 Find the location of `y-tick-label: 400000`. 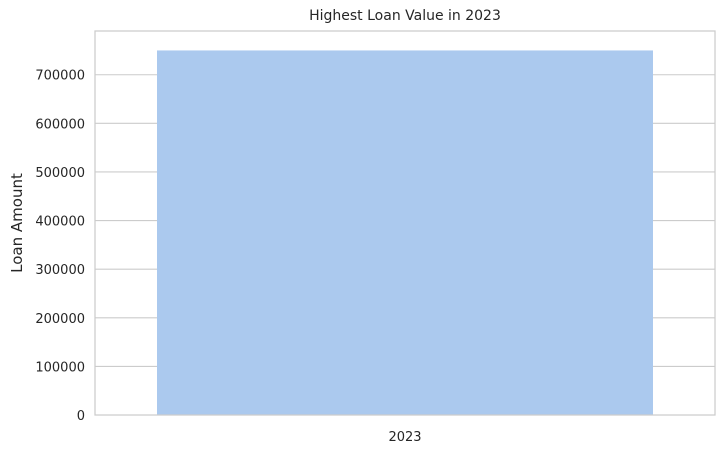

y-tick-label: 400000 is located at coordinates (60, 222).